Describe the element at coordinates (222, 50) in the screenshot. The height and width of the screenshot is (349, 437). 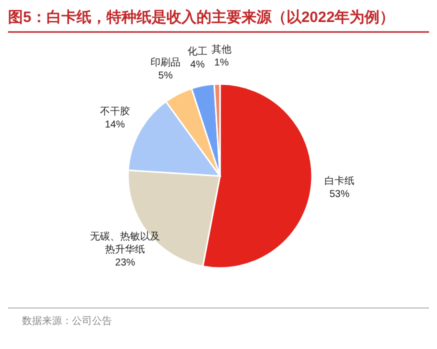
I see `slice-label: 其他` at that location.